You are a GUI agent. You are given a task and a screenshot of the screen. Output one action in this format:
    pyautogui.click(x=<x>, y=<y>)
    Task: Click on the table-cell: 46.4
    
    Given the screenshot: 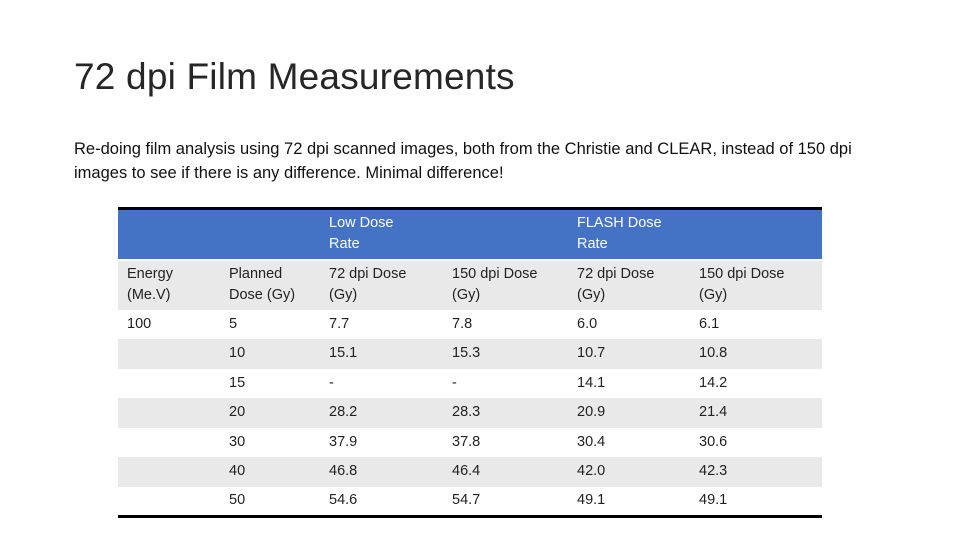 What is the action you would take?
    pyautogui.click(x=505, y=472)
    